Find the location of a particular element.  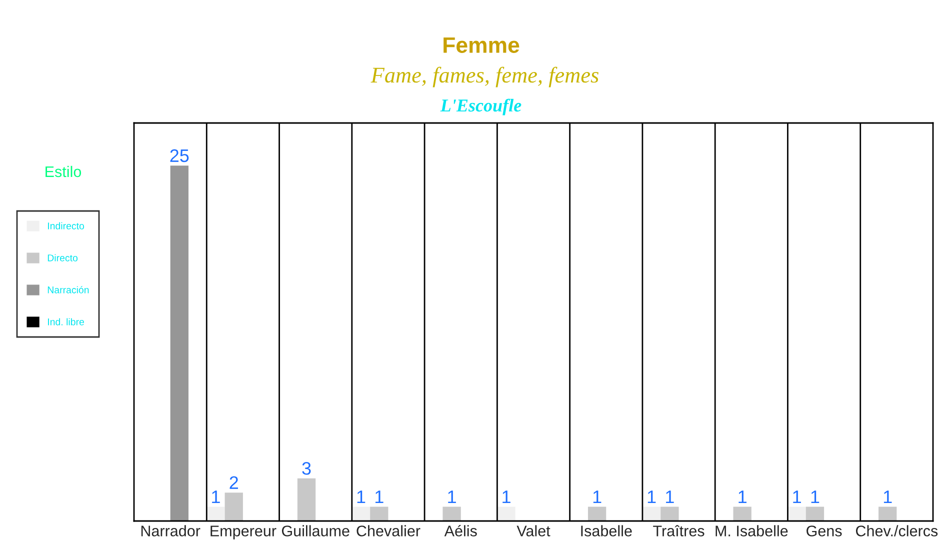

x-tick-label: Aélis is located at coordinates (460, 530).